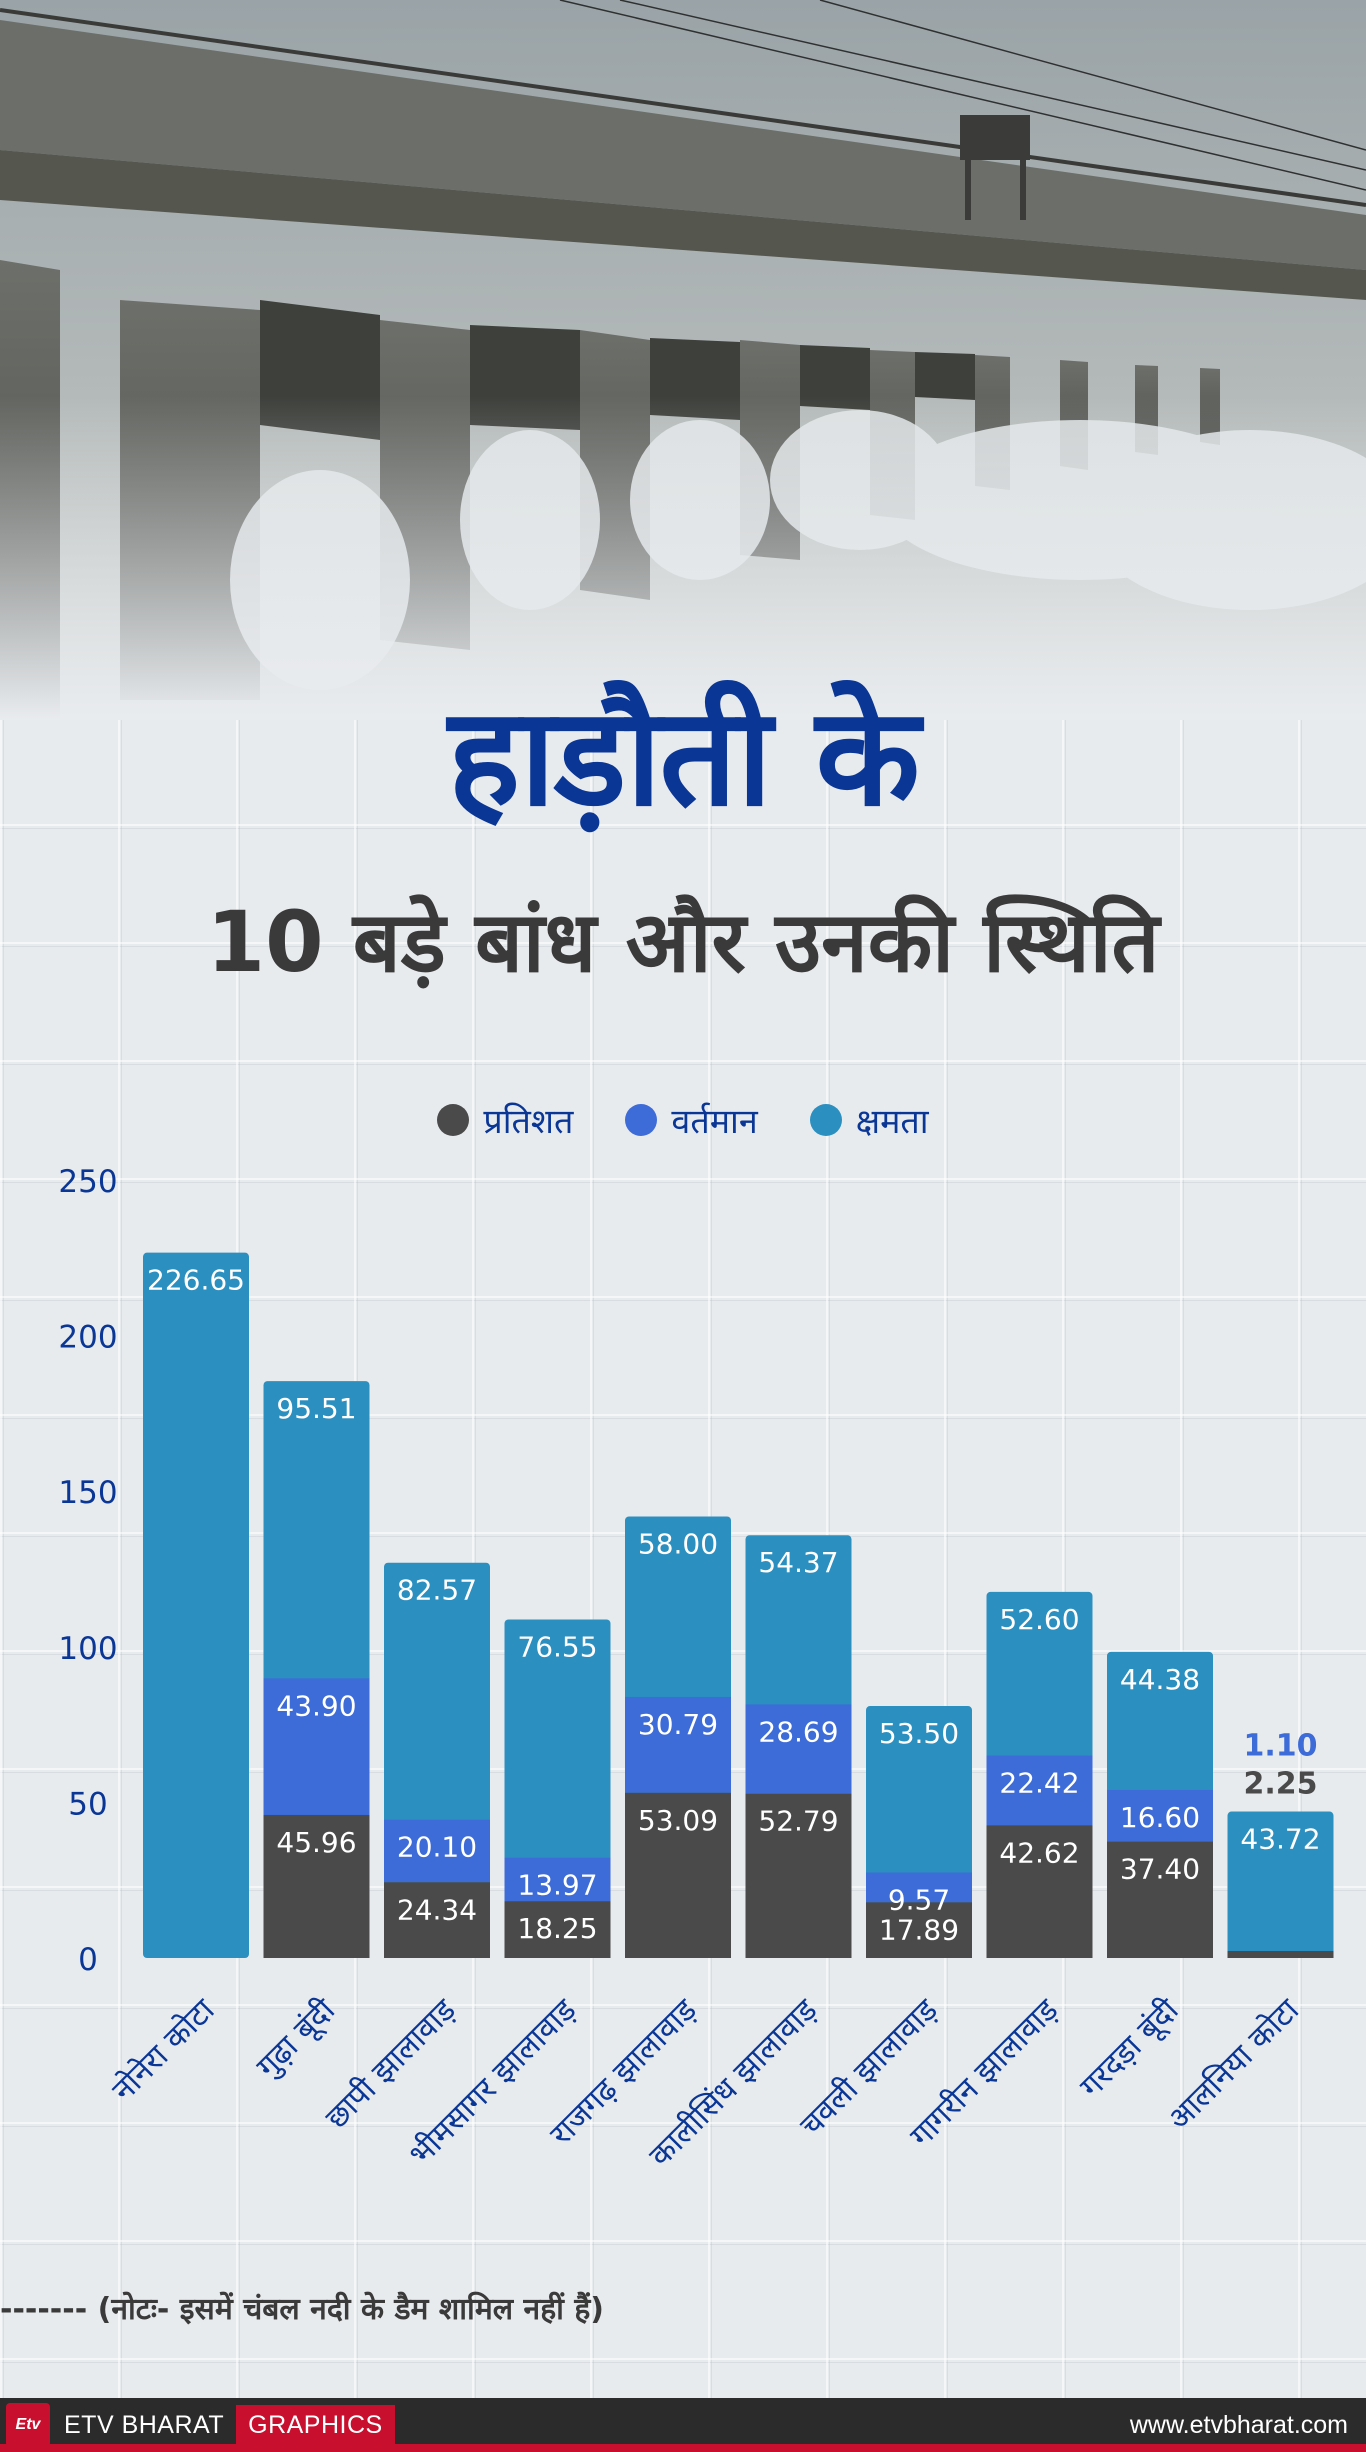  I want to click on y-tick-label: 100, so click(87, 1649).